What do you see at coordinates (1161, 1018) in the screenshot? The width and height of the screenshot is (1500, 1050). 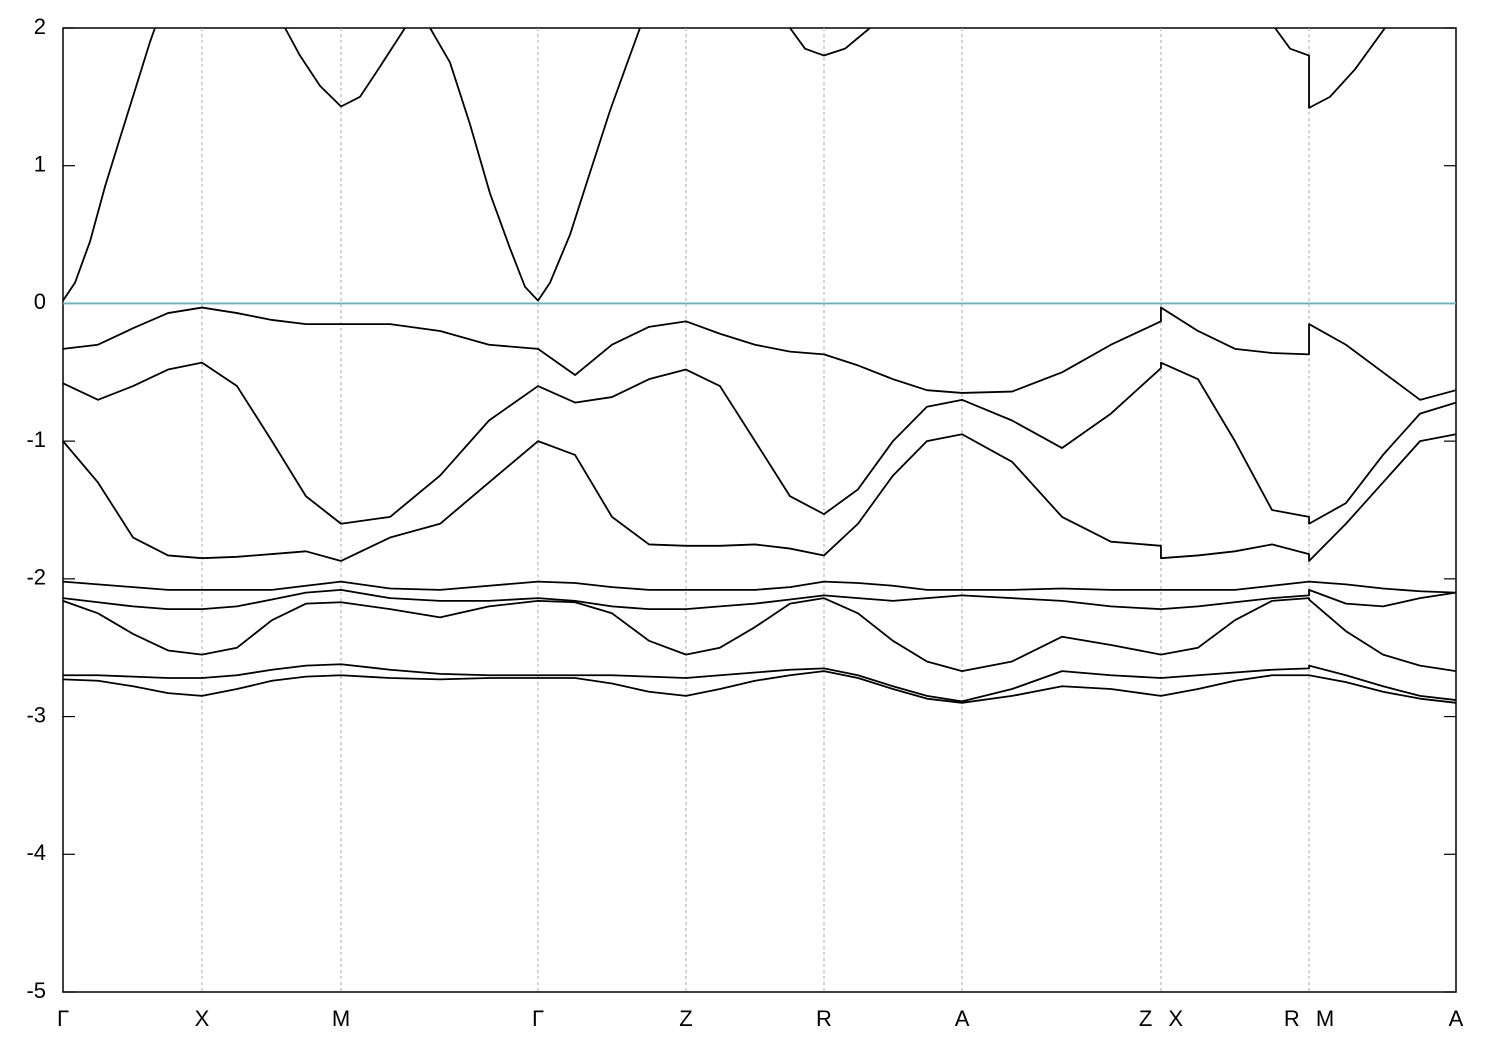 I see `x-tick-label: Z X` at bounding box center [1161, 1018].